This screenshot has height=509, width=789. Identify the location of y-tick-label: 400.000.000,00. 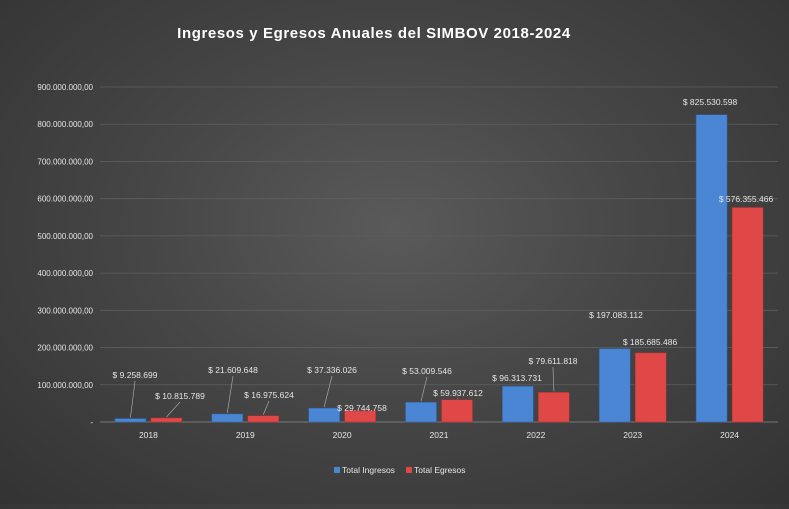
(65, 273).